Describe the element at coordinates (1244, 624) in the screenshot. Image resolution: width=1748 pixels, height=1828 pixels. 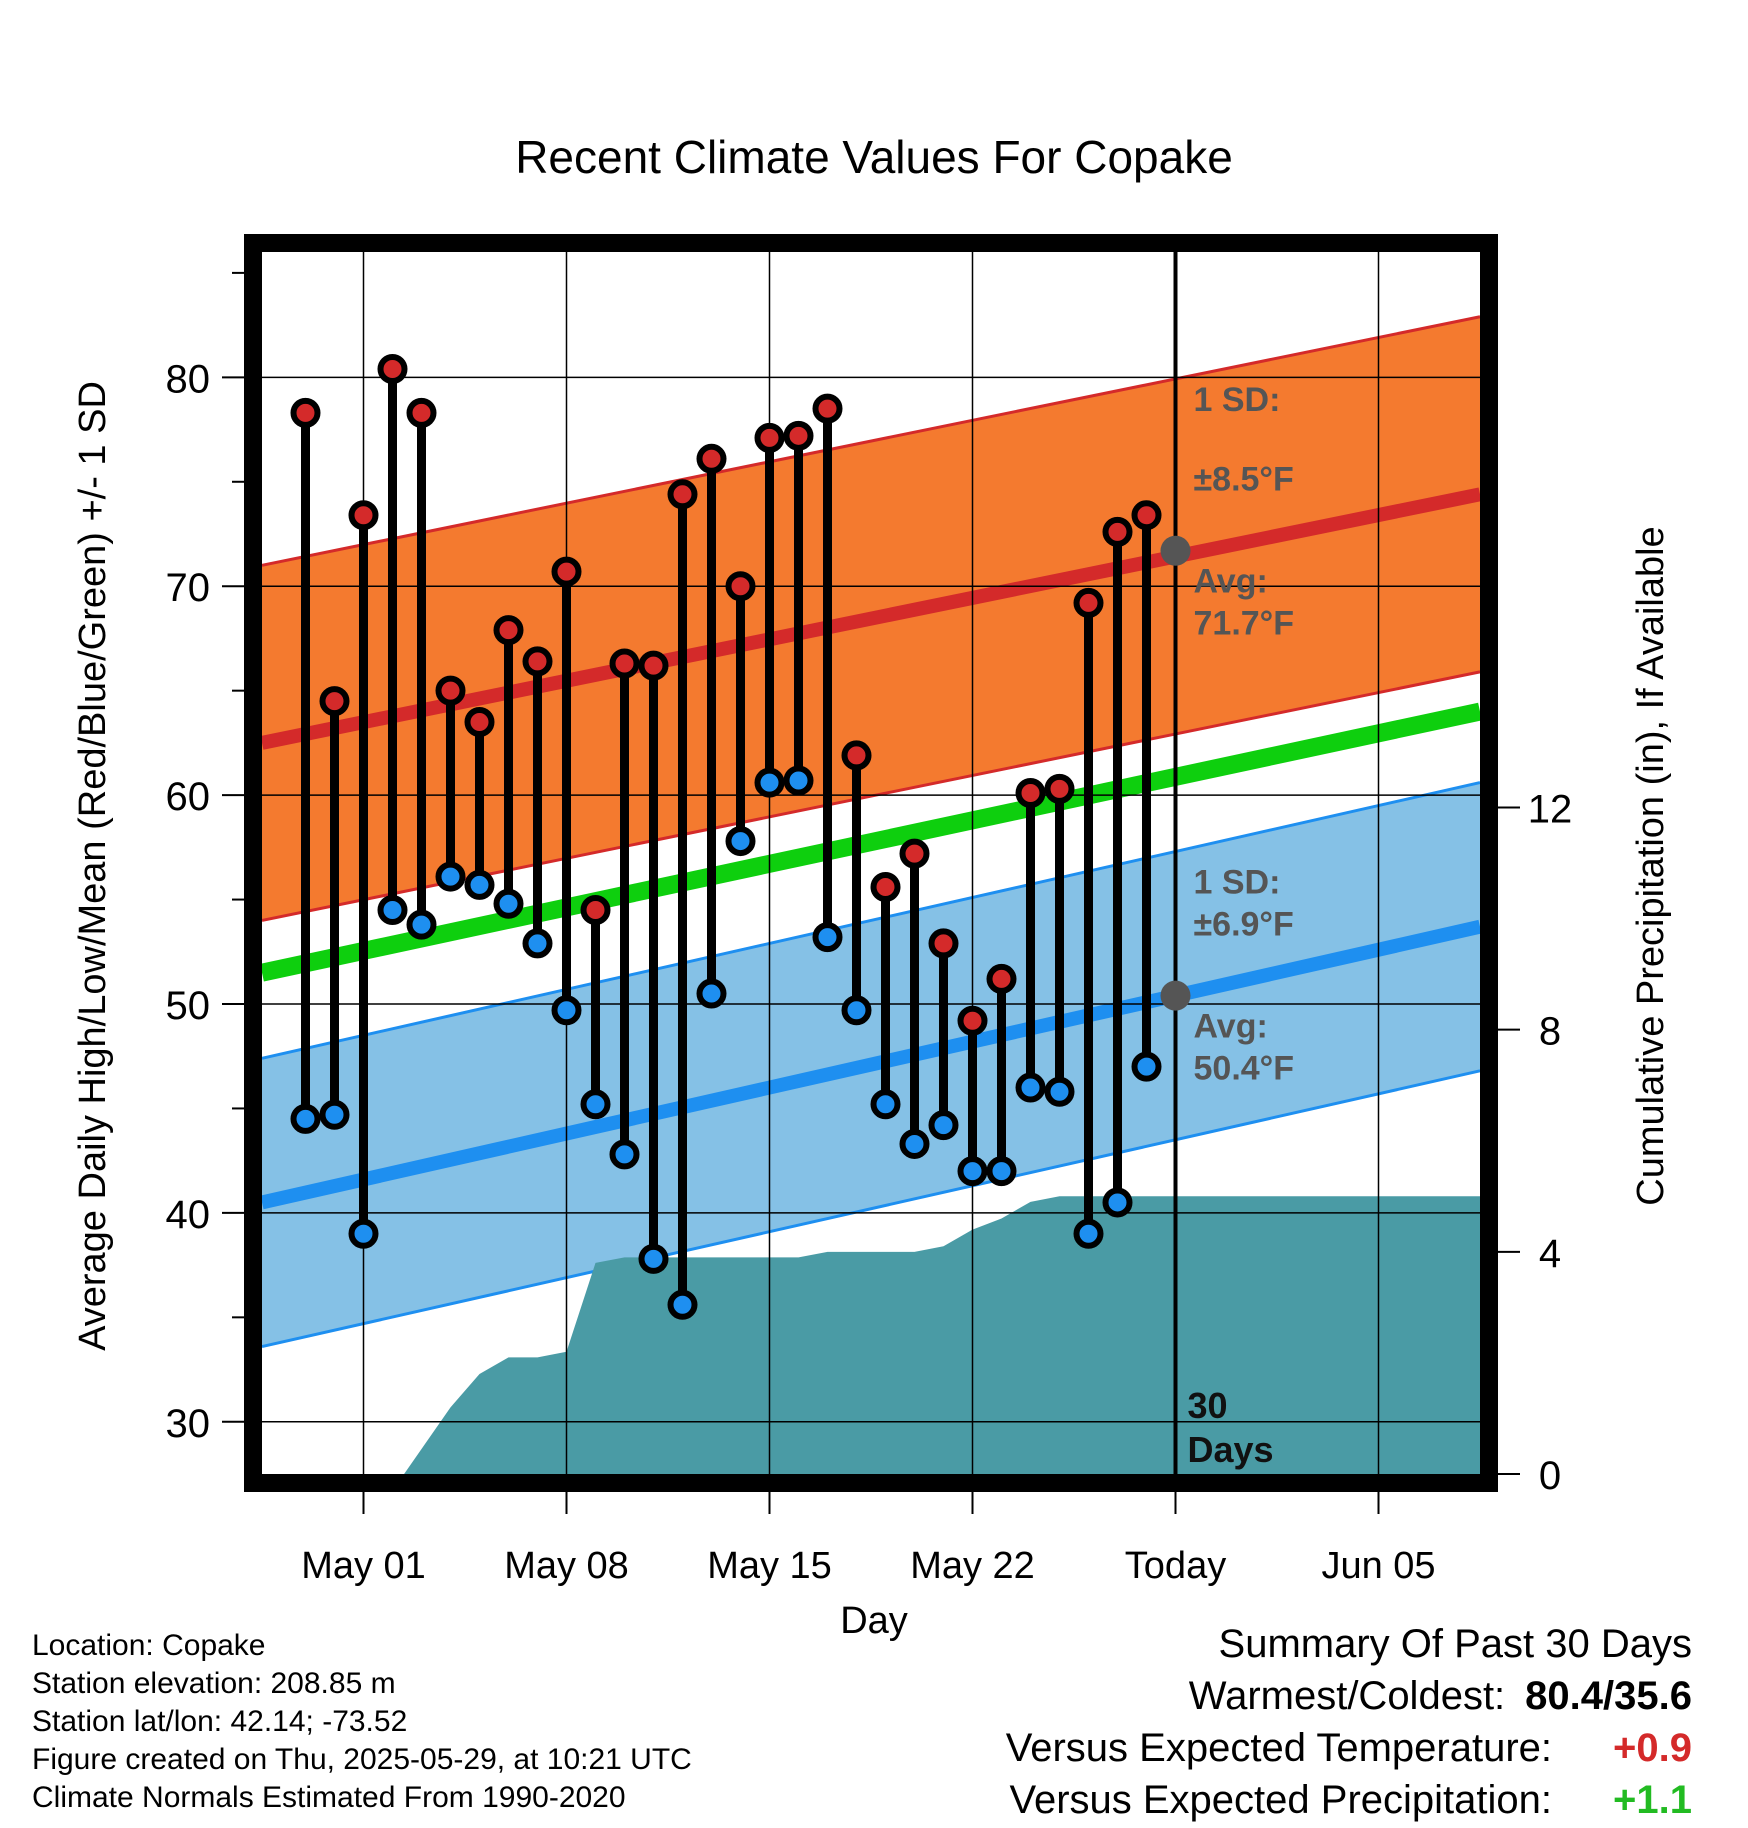
I see `high-avg-value: 71.7°F` at that location.